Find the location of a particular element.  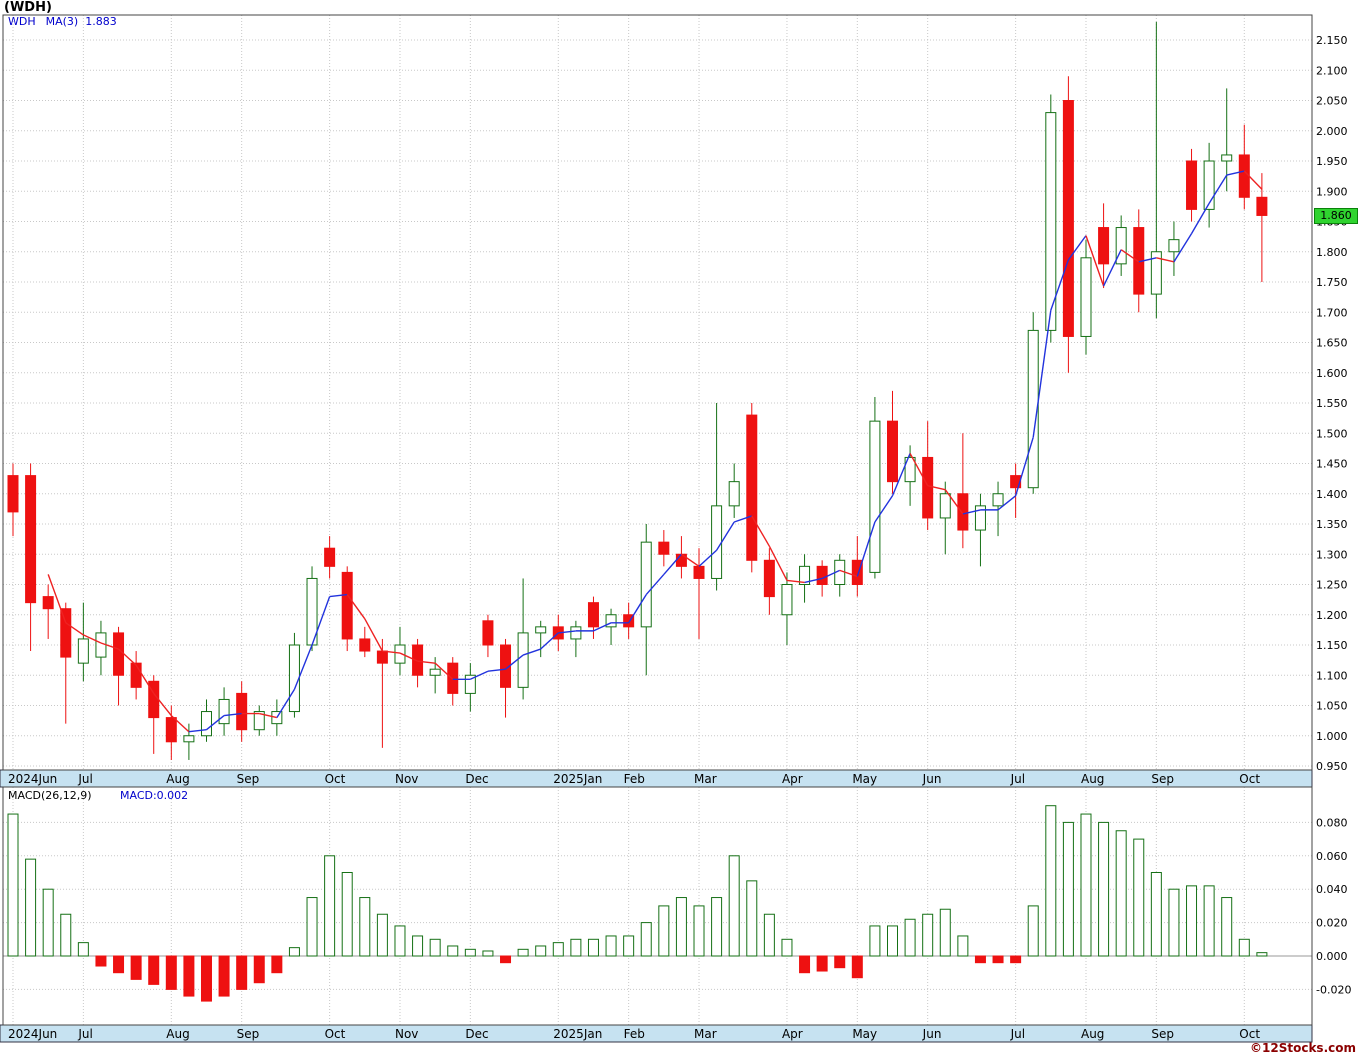

page-title: (WDH) is located at coordinates (28, 7).